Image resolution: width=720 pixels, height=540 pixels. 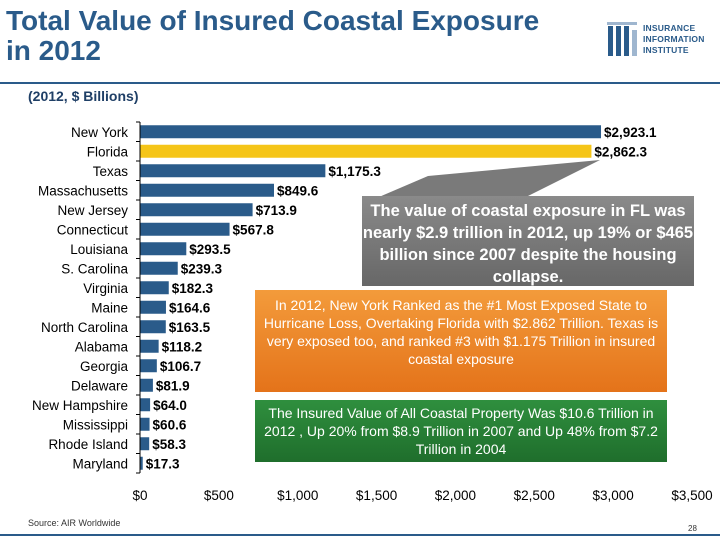 What do you see at coordinates (154, 288) in the screenshot?
I see `bar-virginia` at bounding box center [154, 288].